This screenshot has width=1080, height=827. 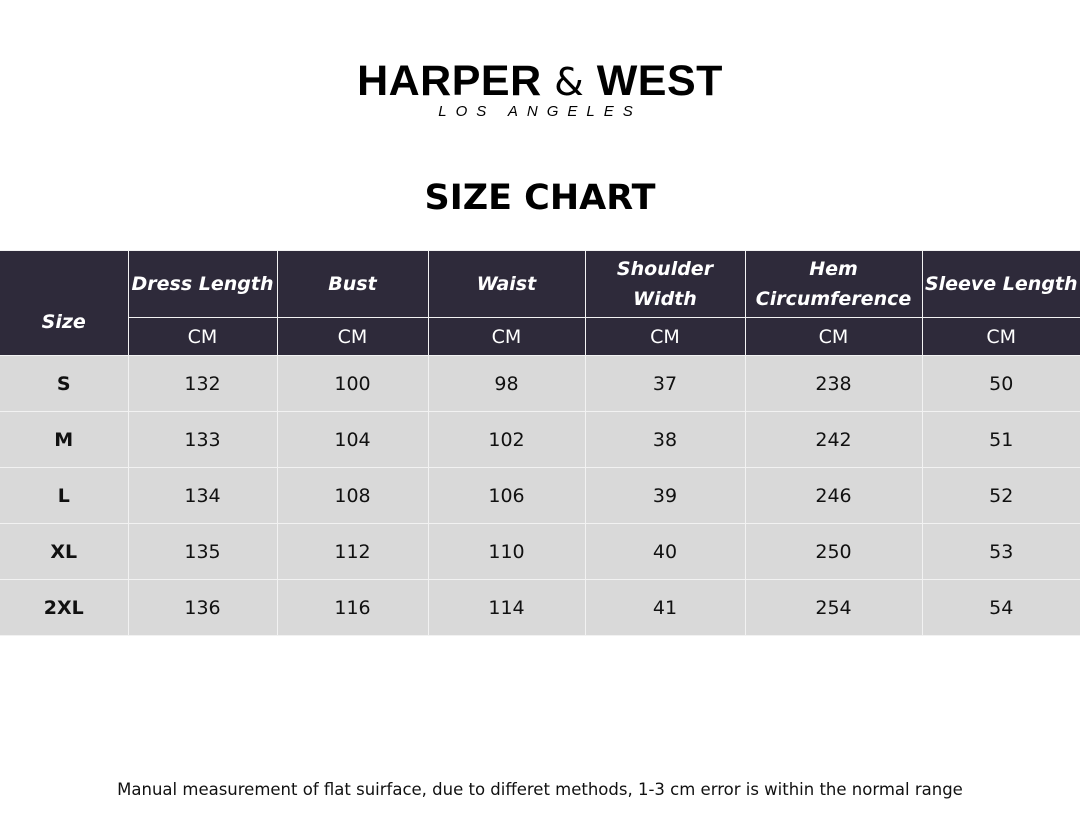 I want to click on table-row: S 132 100 98 37 238 50, so click(x=540, y=383).